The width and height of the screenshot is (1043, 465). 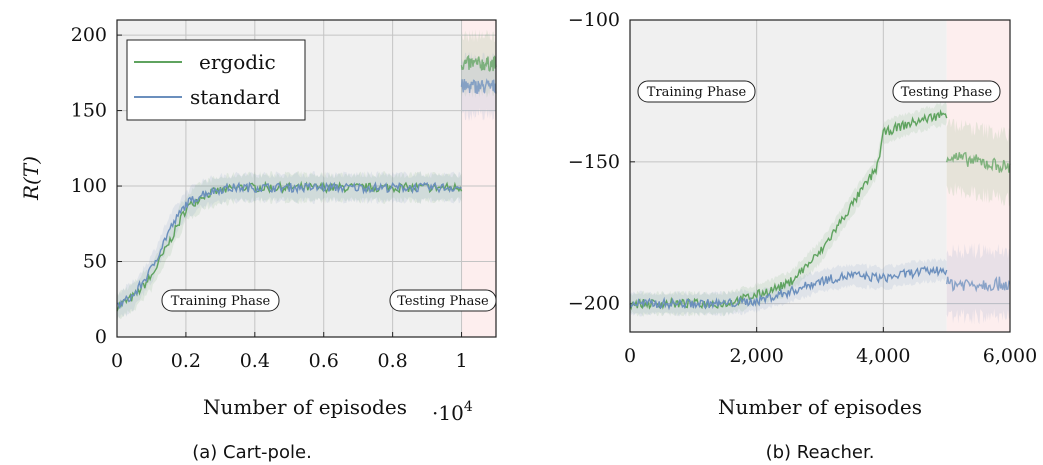 I want to click on legend: ergodic standard, so click(x=216, y=80).